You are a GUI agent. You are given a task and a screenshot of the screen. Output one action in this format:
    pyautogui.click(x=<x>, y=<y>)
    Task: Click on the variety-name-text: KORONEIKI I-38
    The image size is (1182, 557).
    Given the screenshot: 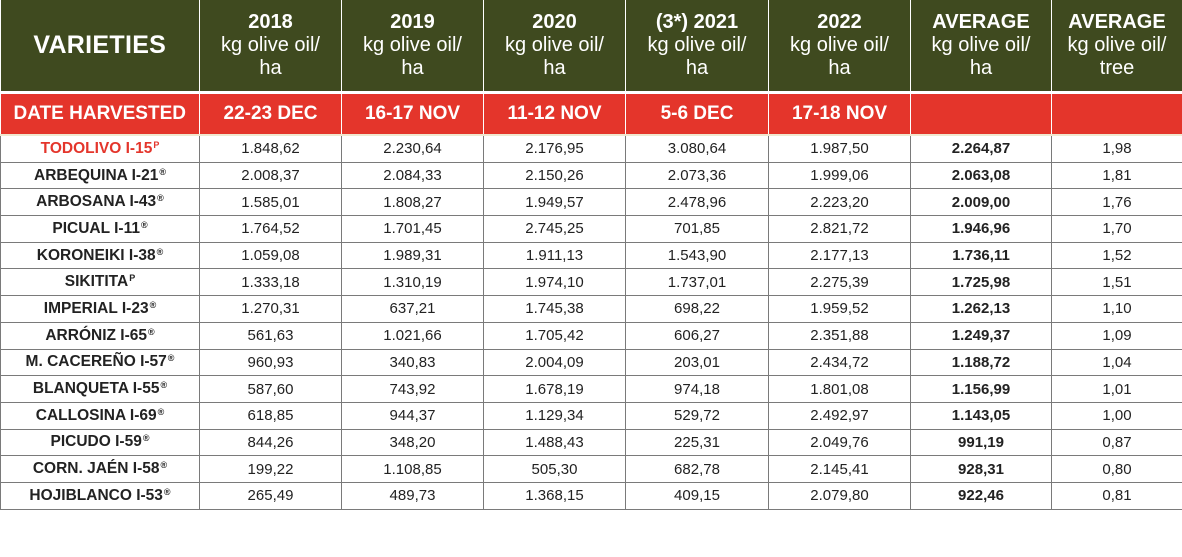 What is the action you would take?
    pyautogui.click(x=96, y=255)
    